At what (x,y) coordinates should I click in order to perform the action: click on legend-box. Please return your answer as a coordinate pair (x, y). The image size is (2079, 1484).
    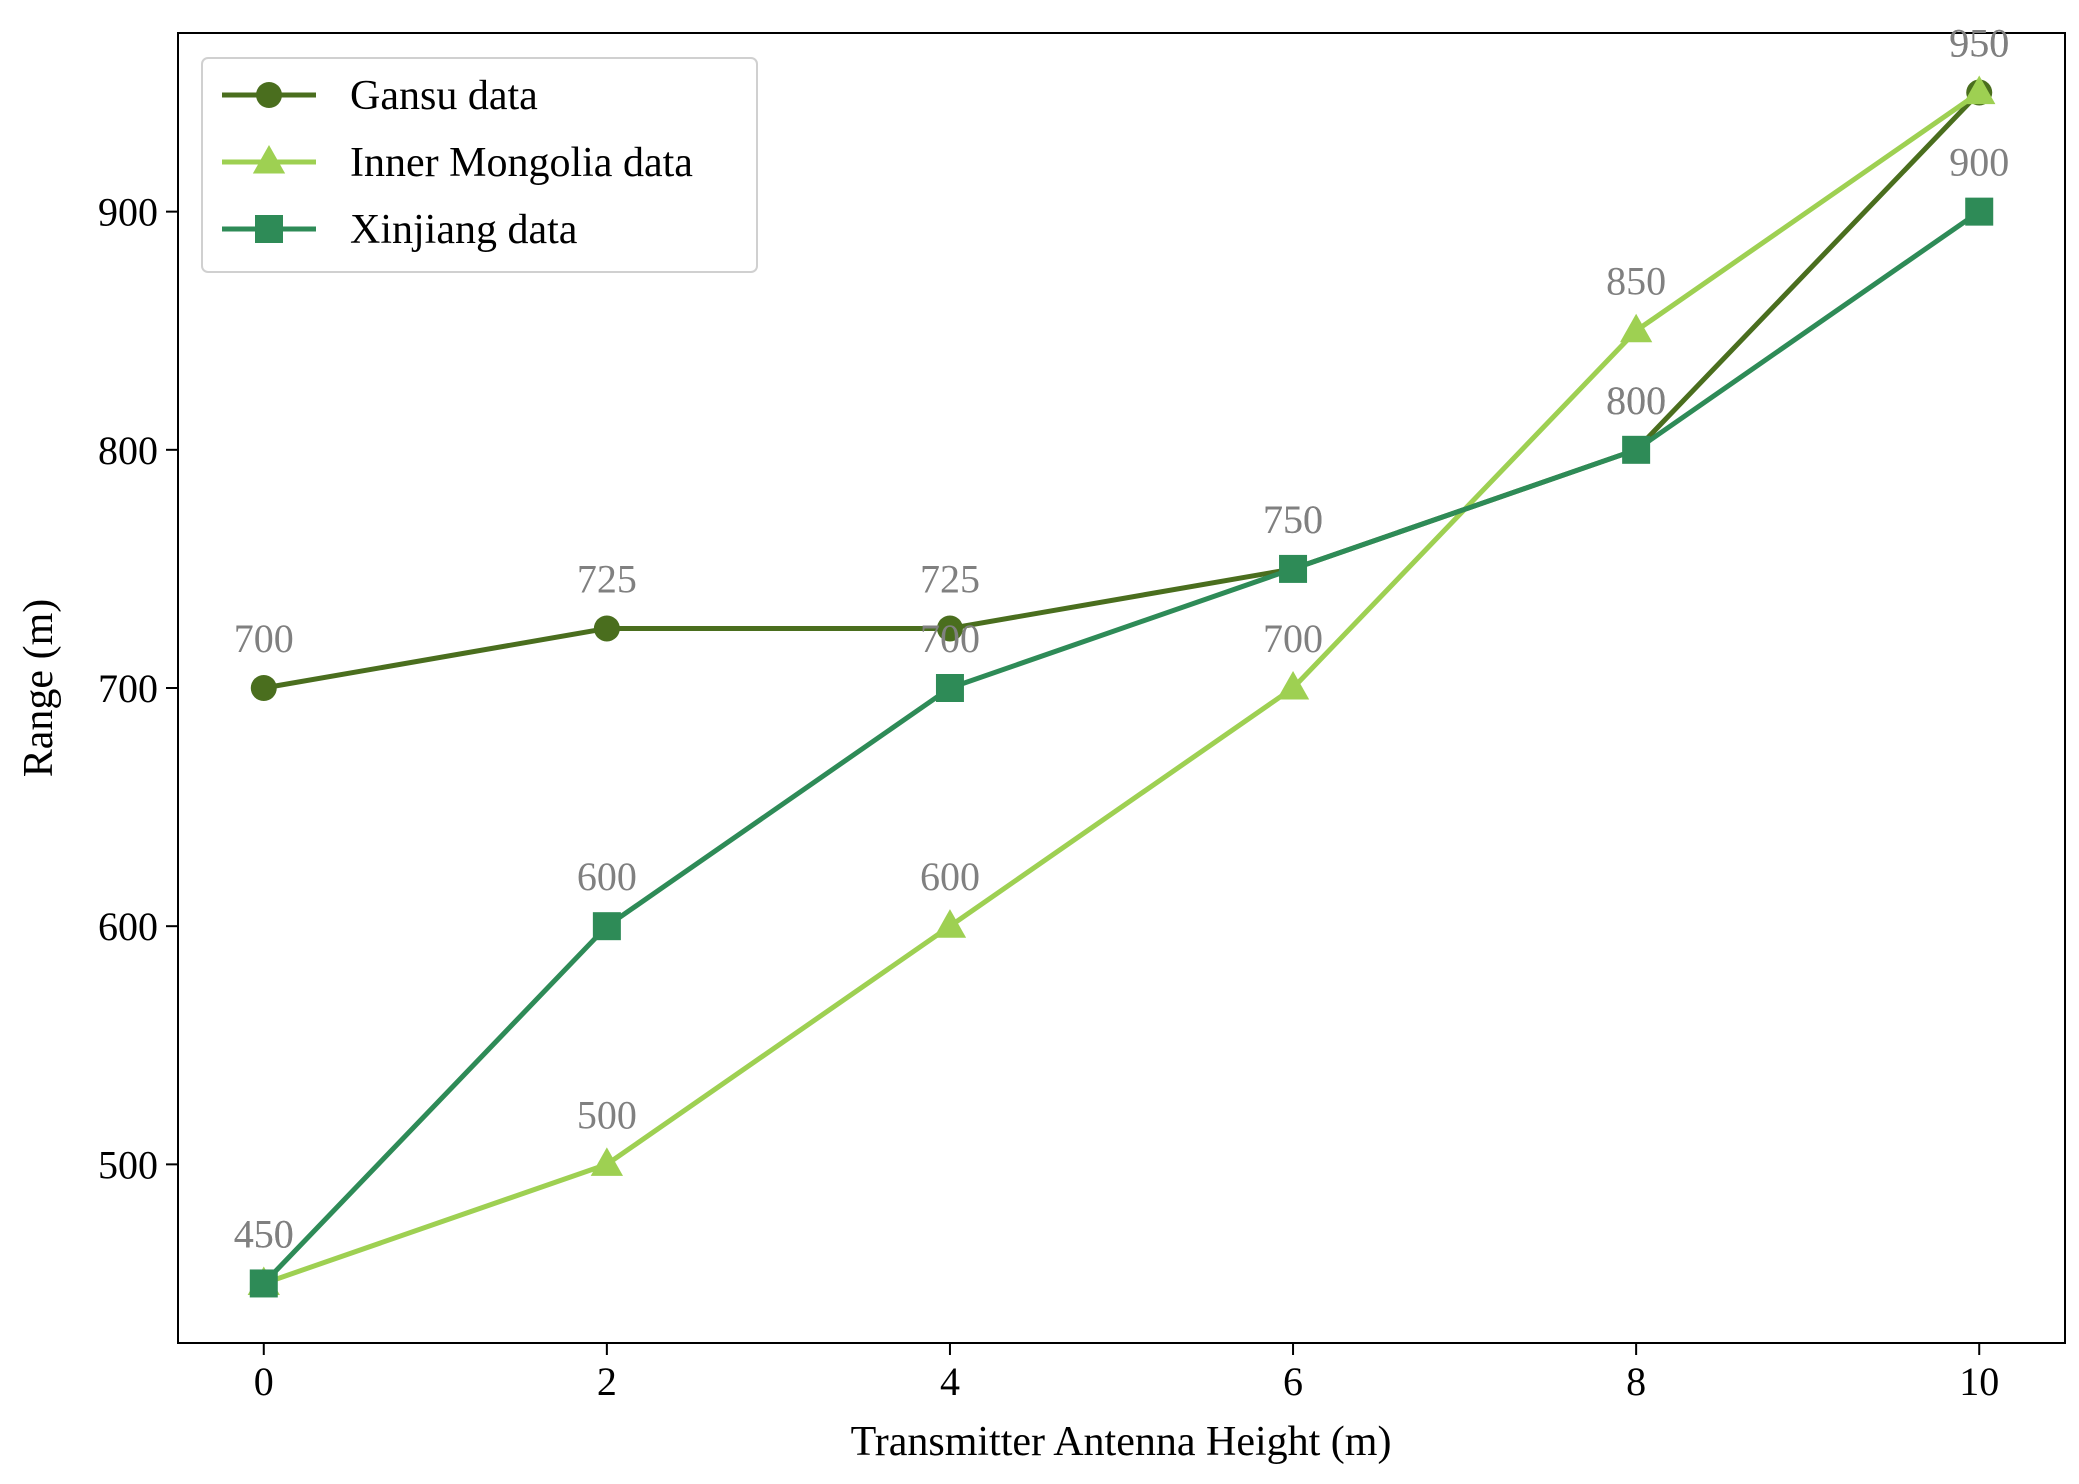
    Looking at the image, I should click on (479, 165).